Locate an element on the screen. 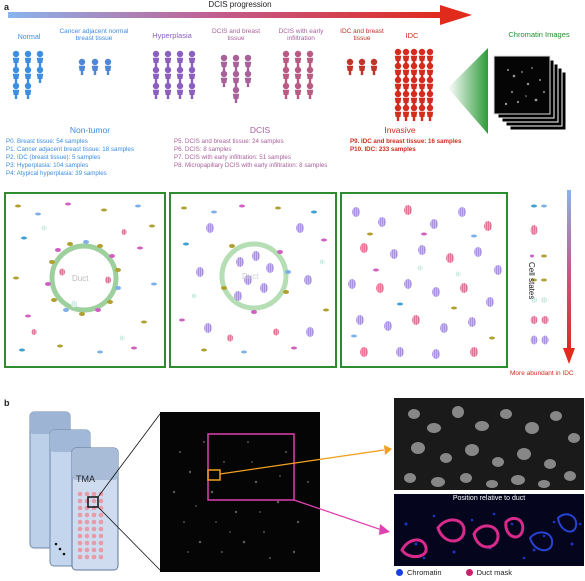 The height and width of the screenshot is (581, 585). legend-chromatin-swatch is located at coordinates (399, 572).